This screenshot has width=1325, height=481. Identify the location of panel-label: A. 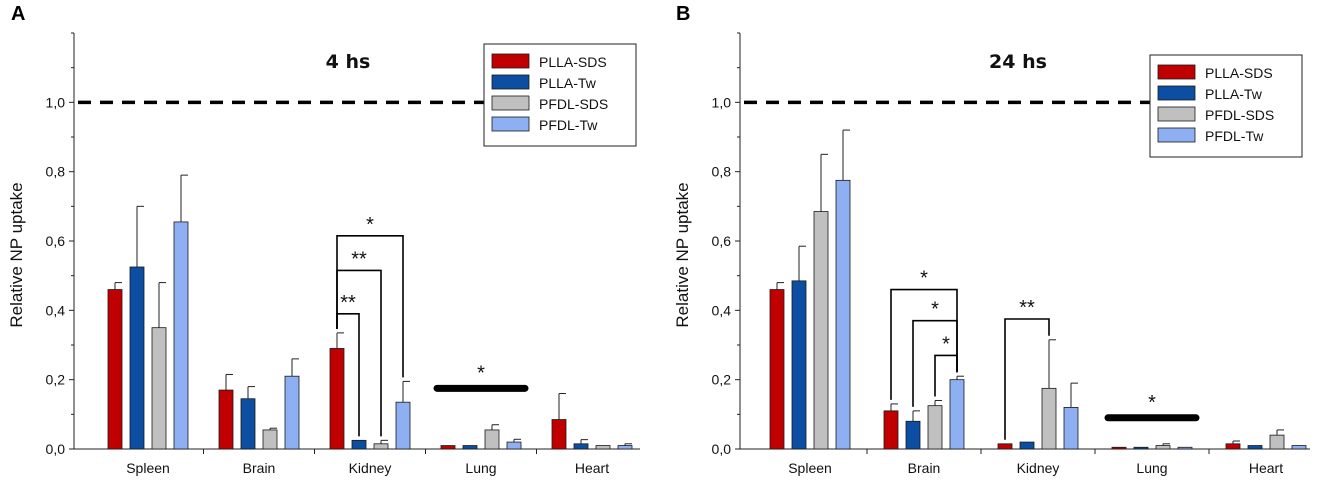
(18, 14).